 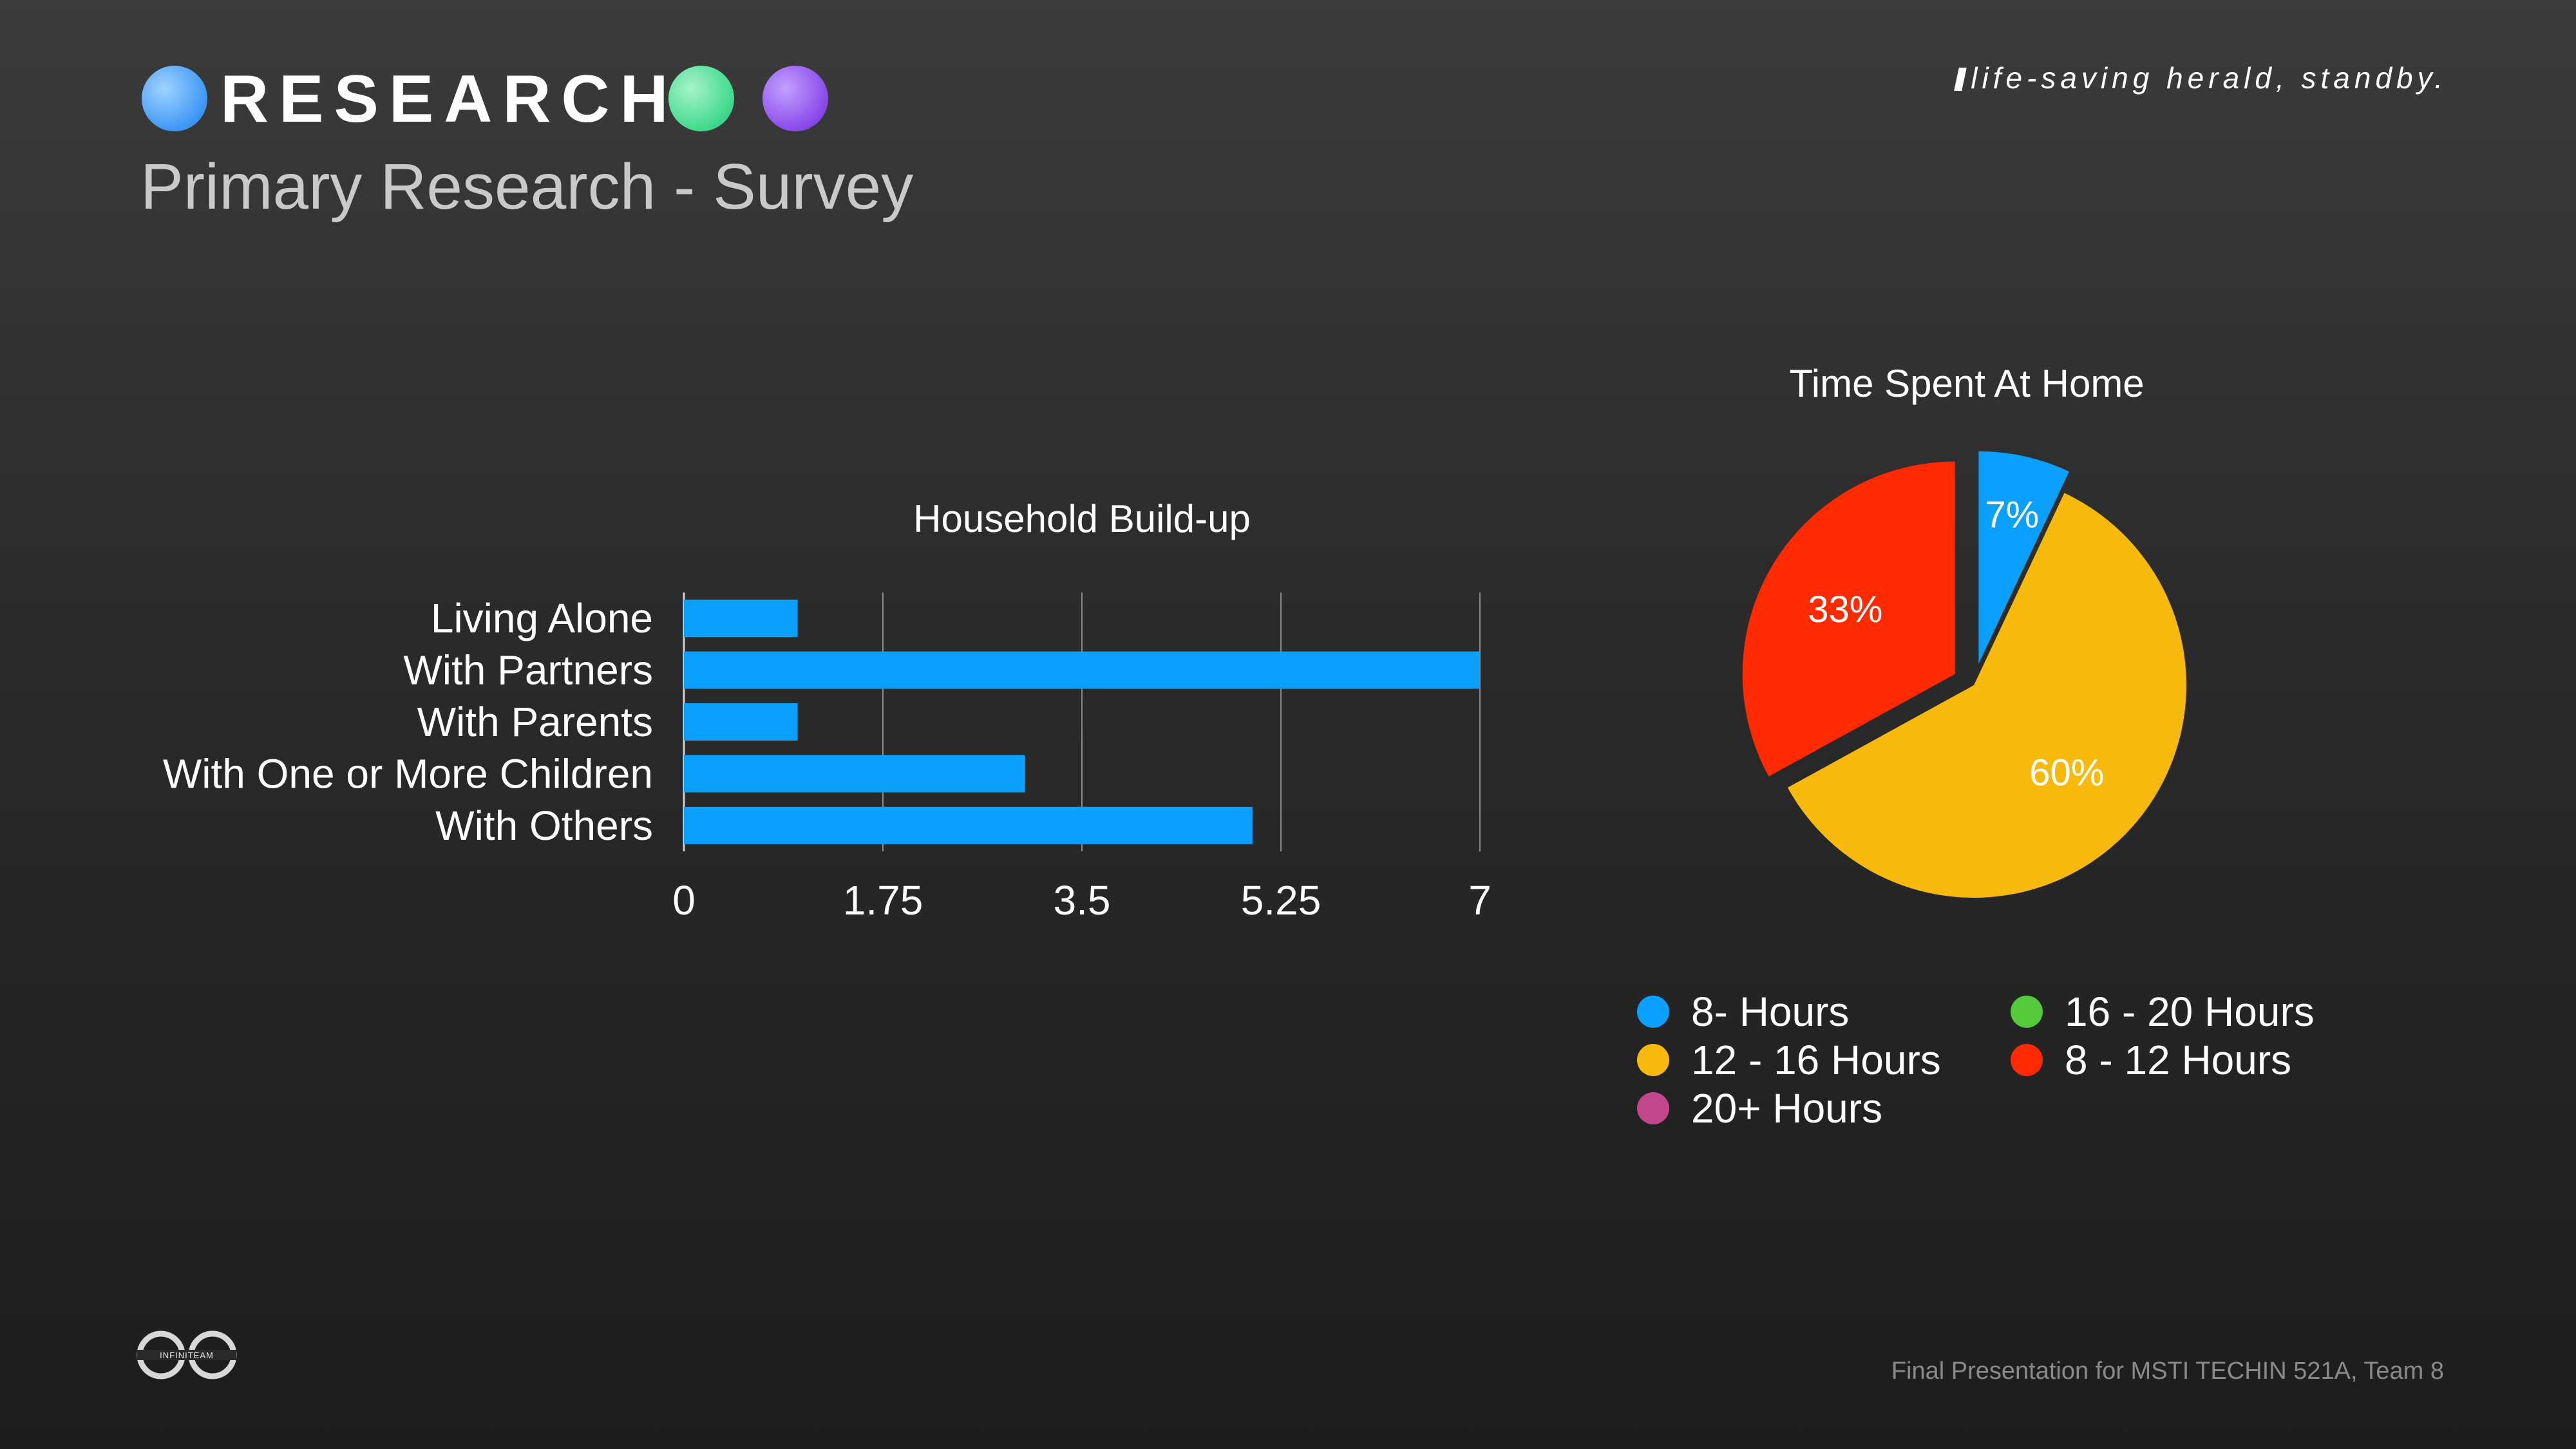 I want to click on pie-slice-label: 33%, so click(x=1845, y=609).